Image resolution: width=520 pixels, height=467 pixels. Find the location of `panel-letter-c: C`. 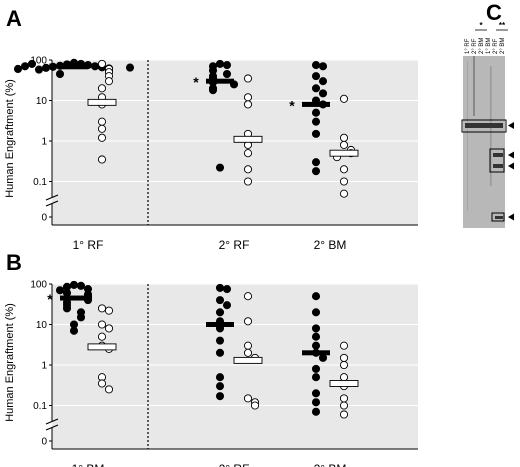

panel-letter-c: C is located at coordinates (494, 12).